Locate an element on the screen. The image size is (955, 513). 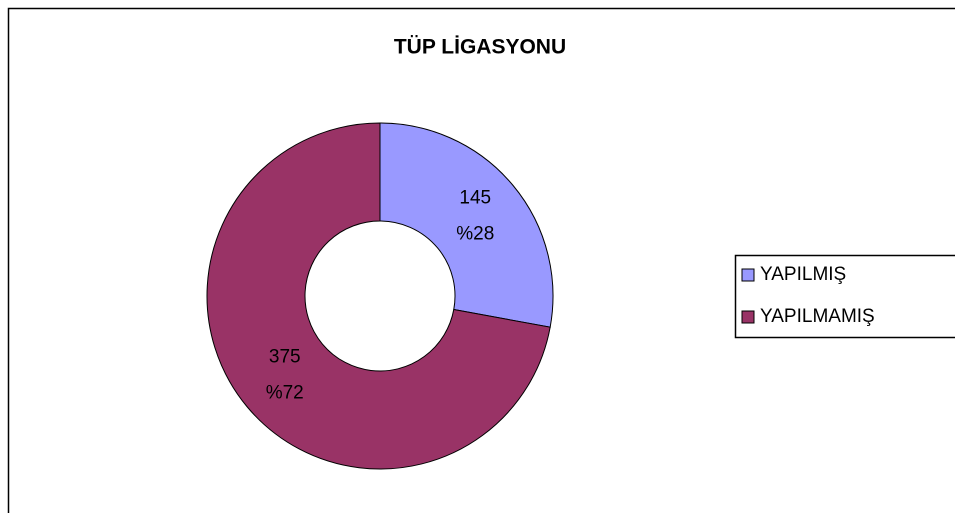
legend-label: YAPILMAMIŞ is located at coordinates (817, 316).